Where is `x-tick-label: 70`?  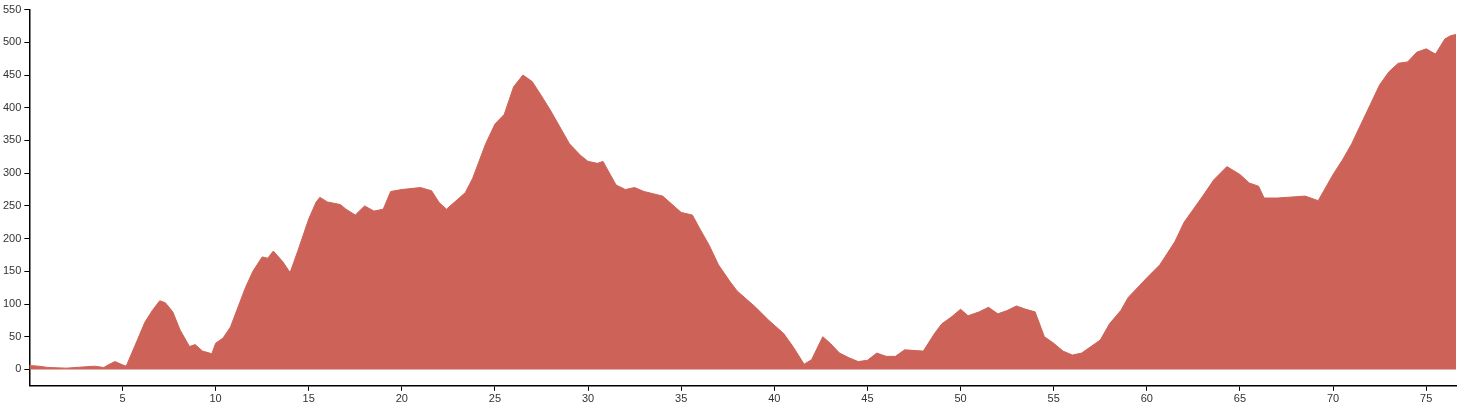 x-tick-label: 70 is located at coordinates (1333, 398).